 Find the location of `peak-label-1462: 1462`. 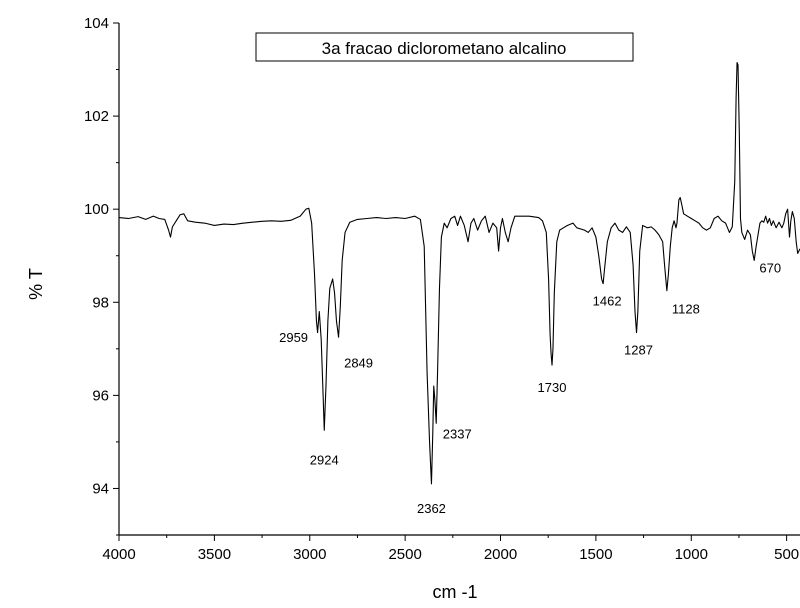

peak-label-1462: 1462 is located at coordinates (607, 301).